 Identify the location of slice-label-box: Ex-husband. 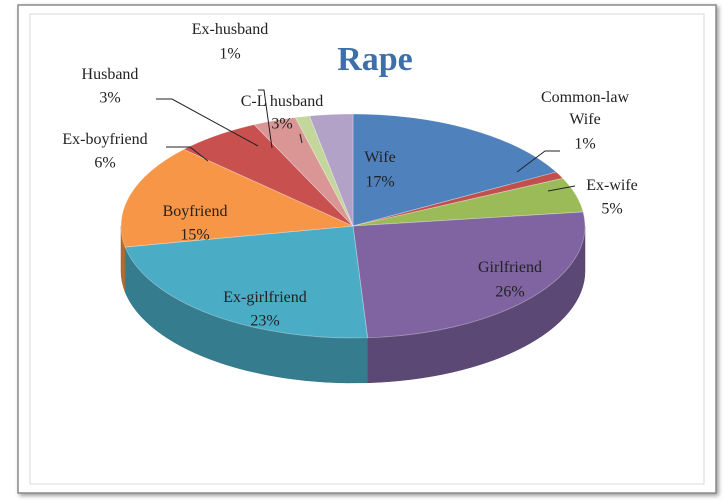
(230, 29).